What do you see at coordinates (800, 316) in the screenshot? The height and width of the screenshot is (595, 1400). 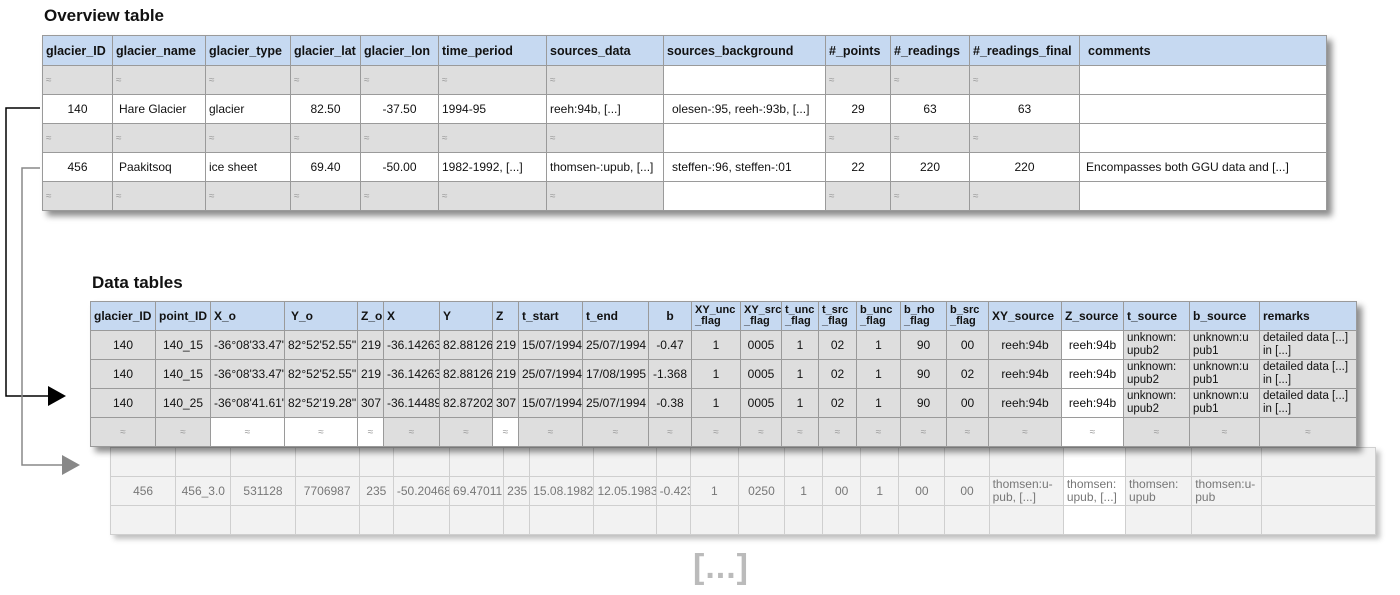 I see `col-header: t_unc _flag` at bounding box center [800, 316].